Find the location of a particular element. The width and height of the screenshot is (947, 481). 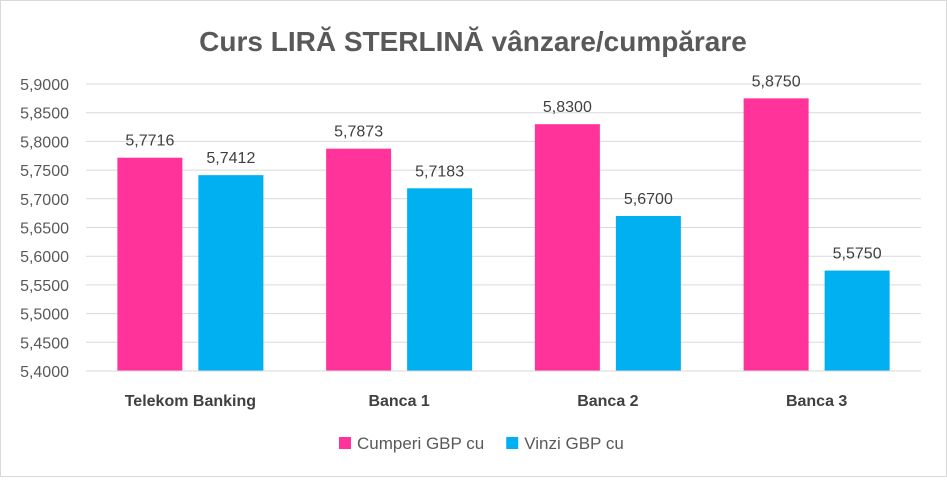

y-tick-label: 5,7500 is located at coordinates (44, 171).